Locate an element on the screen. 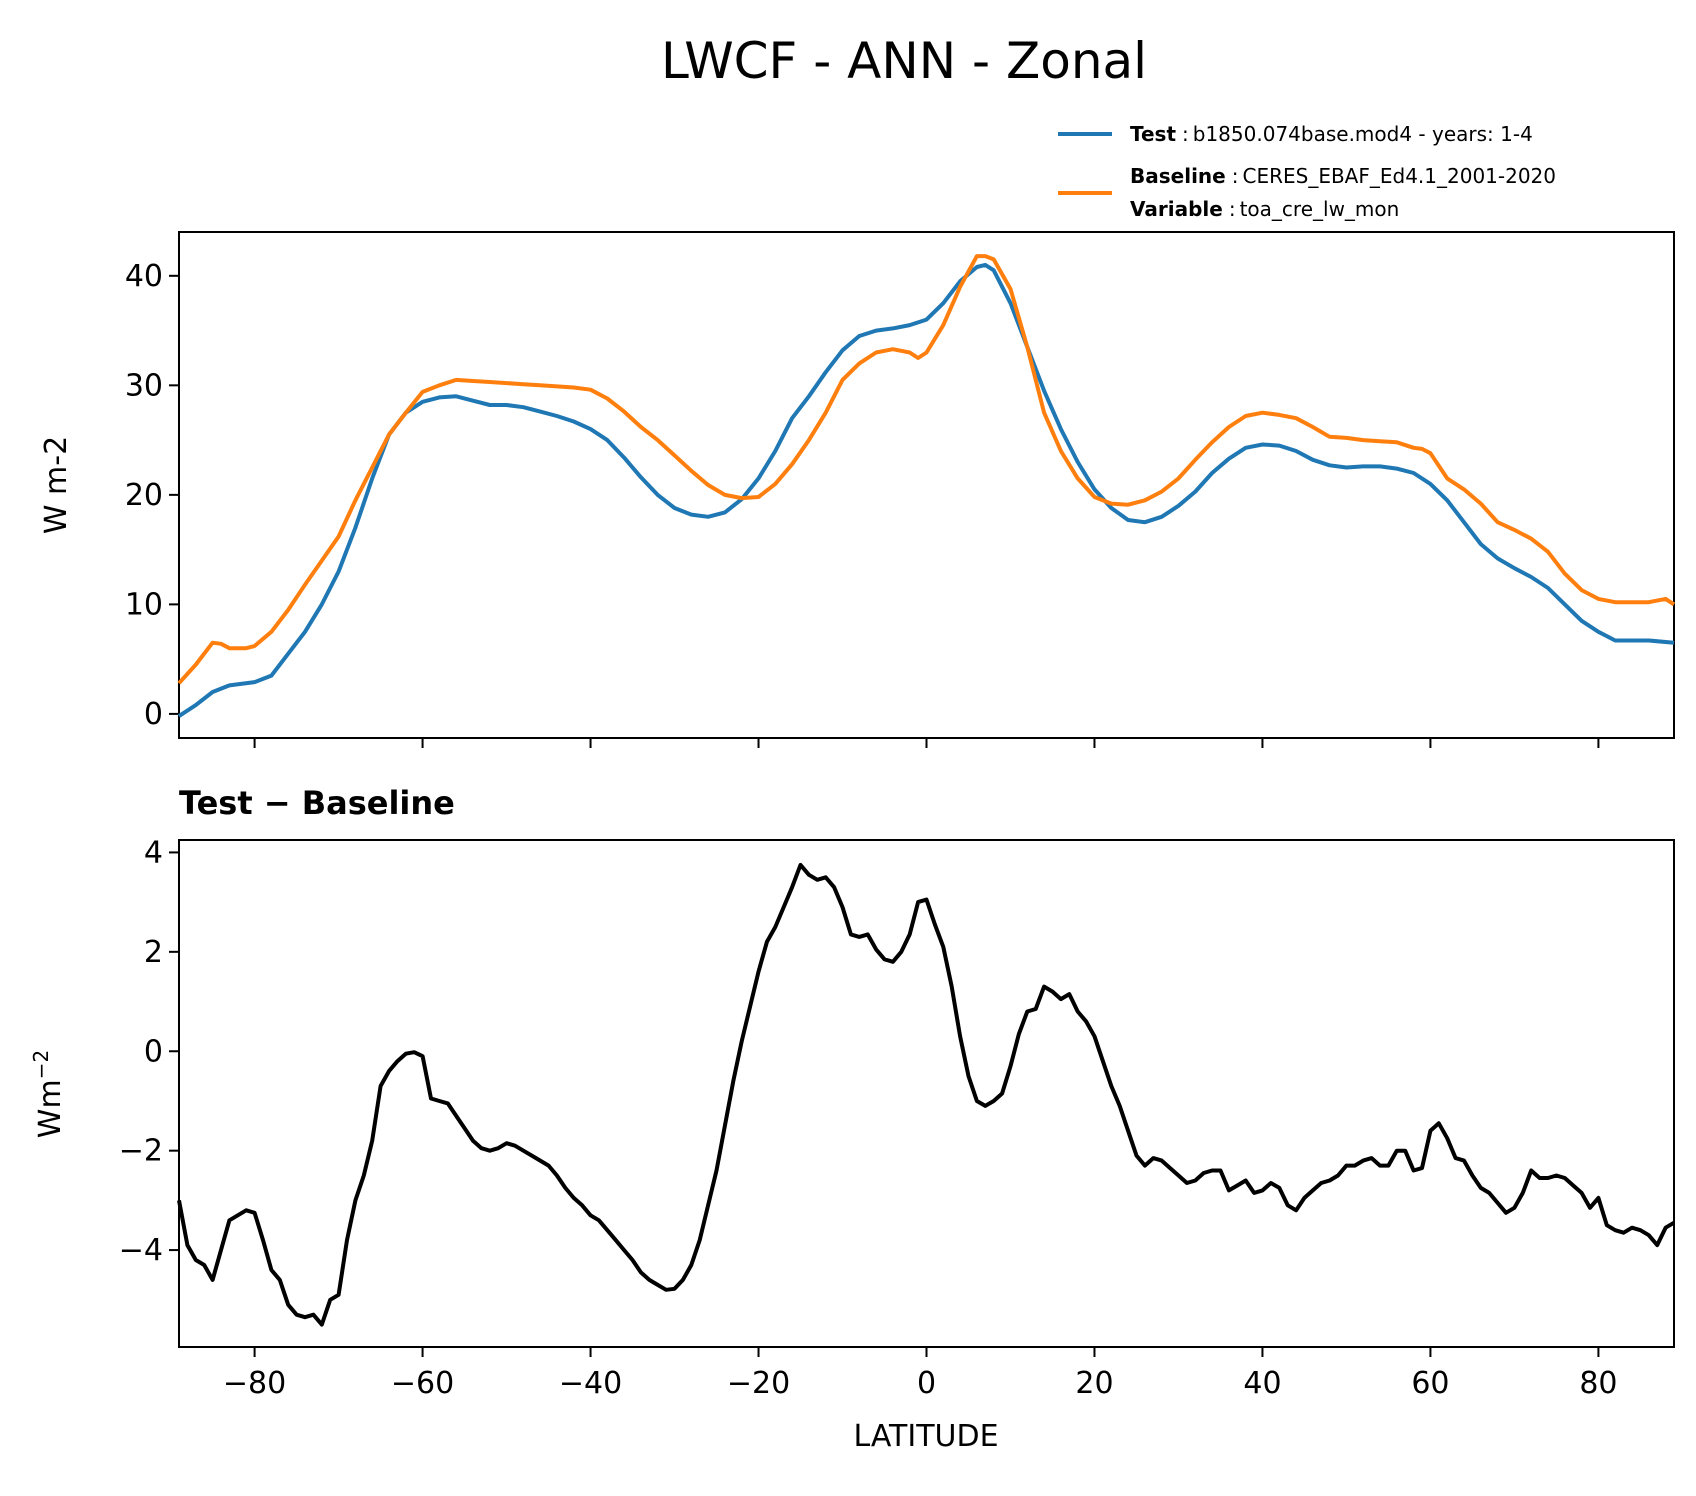 This screenshot has height=1496, width=1696. bottom-y-tick-label: −4 is located at coordinates (141, 1250).